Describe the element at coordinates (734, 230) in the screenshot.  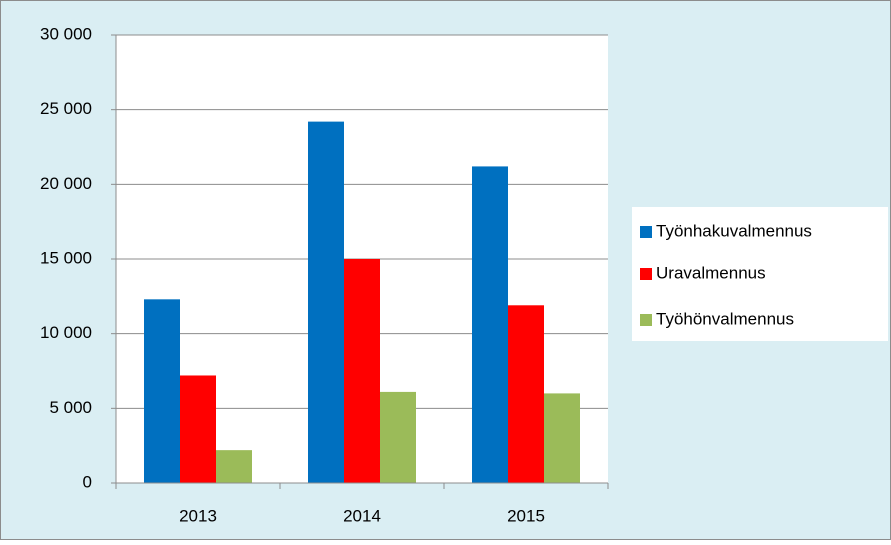
I see `legend-label: Työnhakuvalmennus` at that location.